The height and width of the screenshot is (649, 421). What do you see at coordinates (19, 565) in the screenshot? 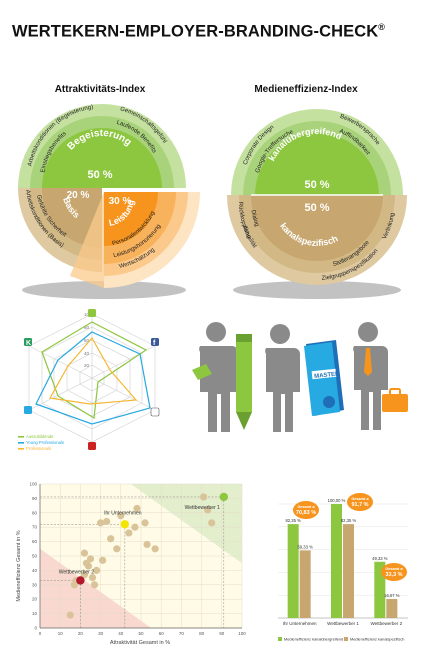
I see `scatter-y-label: Medieneffizienz Gesamt in %` at bounding box center [19, 565].